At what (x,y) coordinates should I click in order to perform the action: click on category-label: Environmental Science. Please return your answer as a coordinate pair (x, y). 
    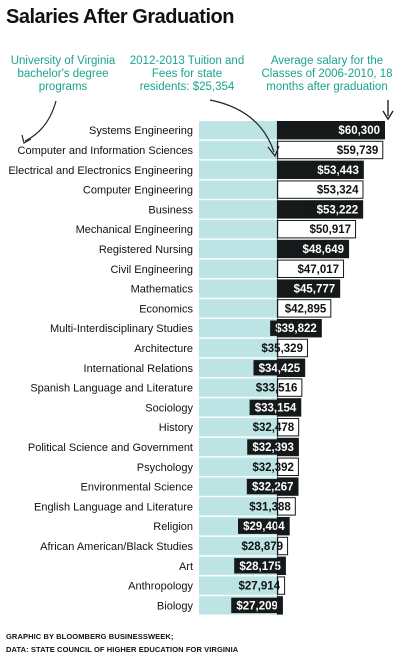
    Looking at the image, I should click on (136, 488).